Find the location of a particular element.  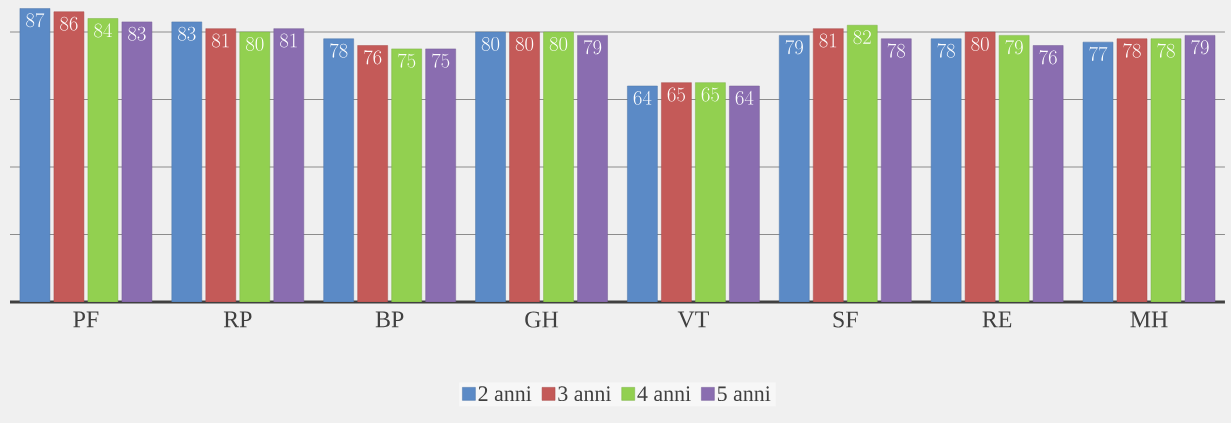

x-tick-label: BP is located at coordinates (389, 319).